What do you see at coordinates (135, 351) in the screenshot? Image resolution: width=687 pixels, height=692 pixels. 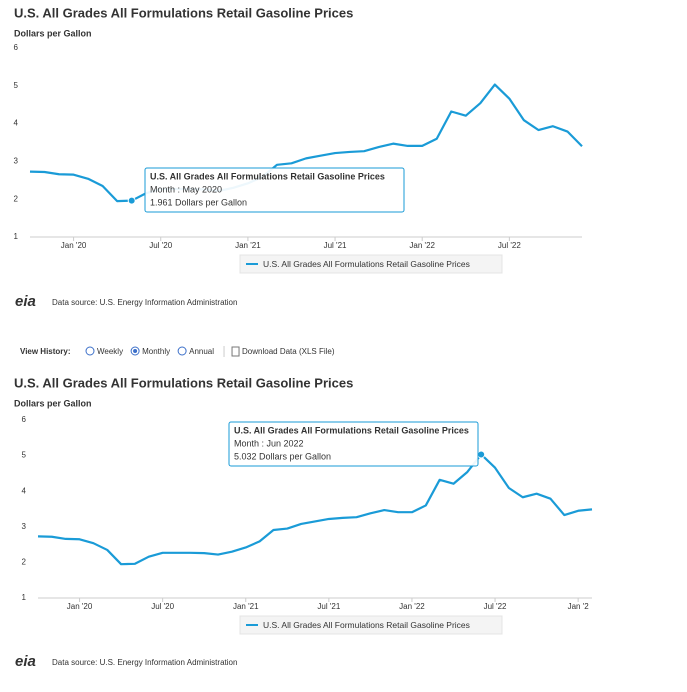 I see `radio-dot` at bounding box center [135, 351].